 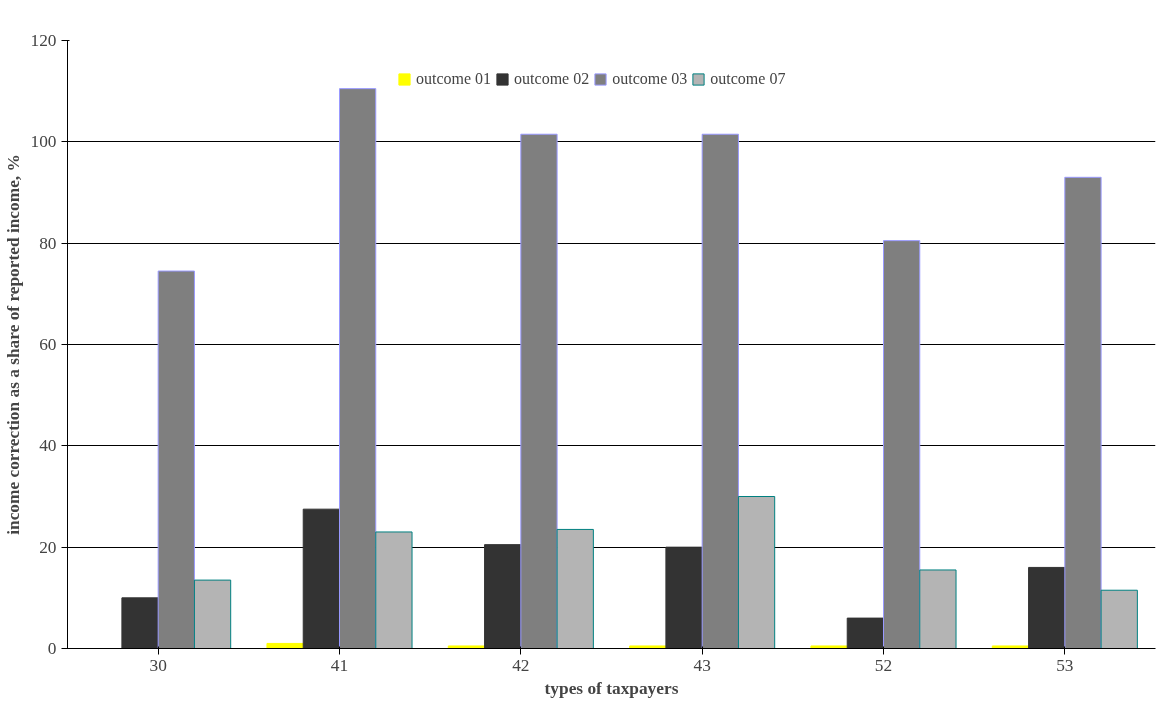 I want to click on x-tick-label: 30, so click(x=158, y=665).